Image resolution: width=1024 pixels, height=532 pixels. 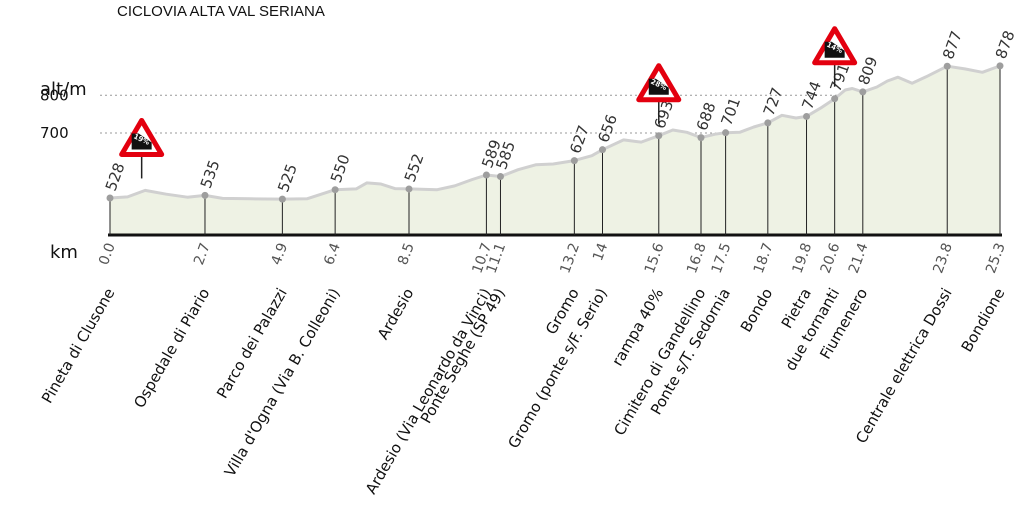 I want to click on km-tick-label: 23.8, so click(x=943, y=258).